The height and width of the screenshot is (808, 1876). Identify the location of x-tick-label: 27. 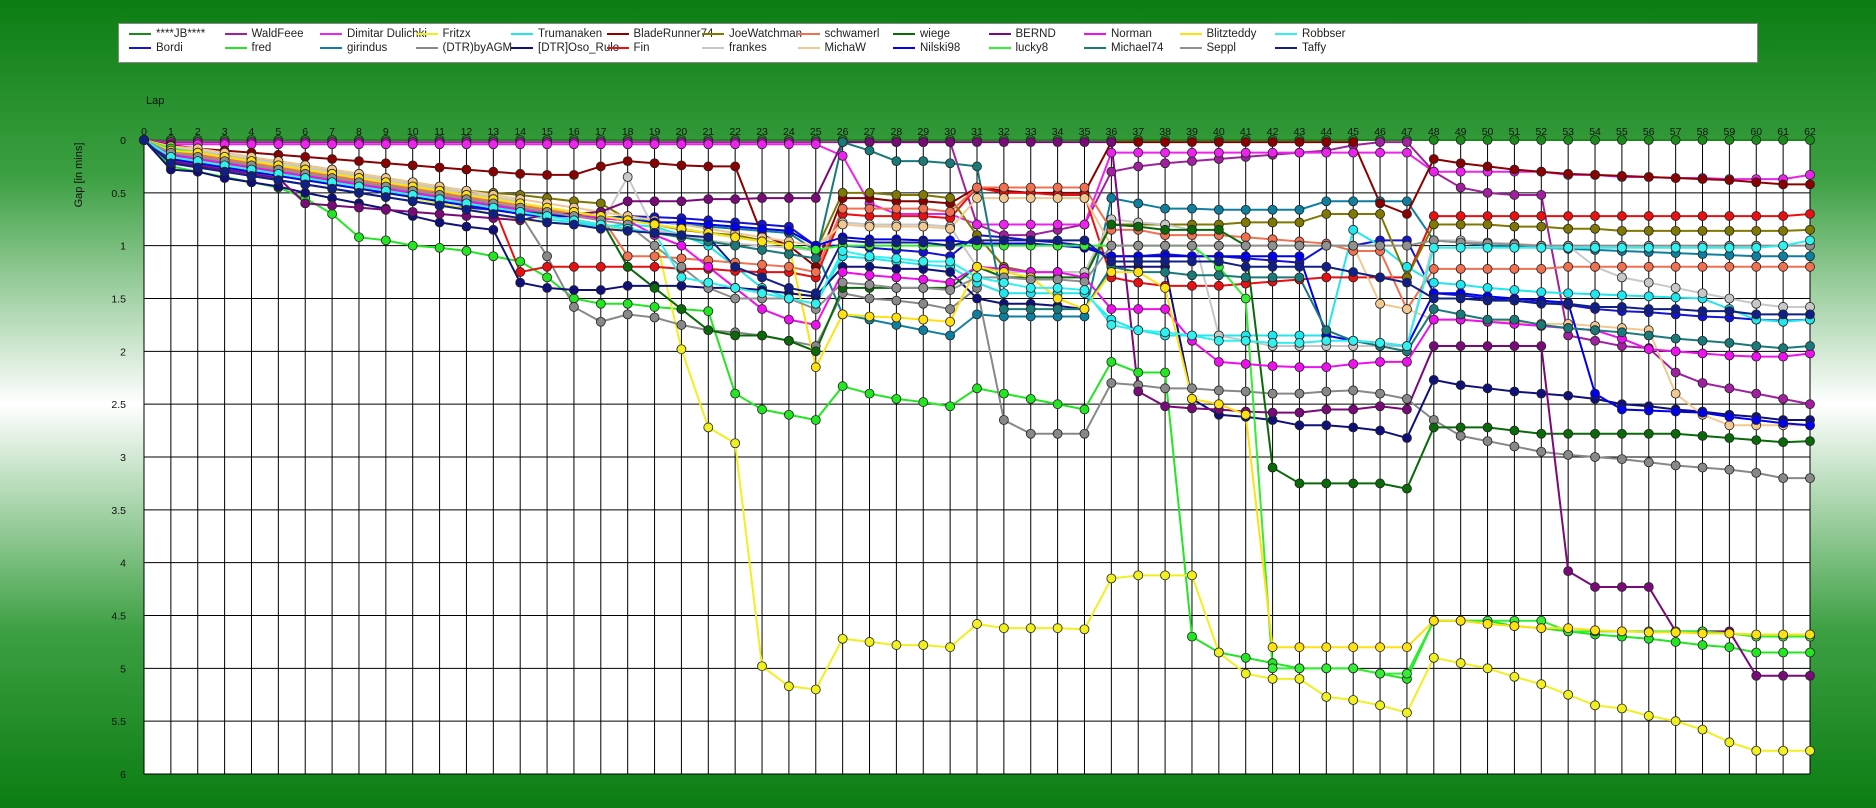
(870, 132).